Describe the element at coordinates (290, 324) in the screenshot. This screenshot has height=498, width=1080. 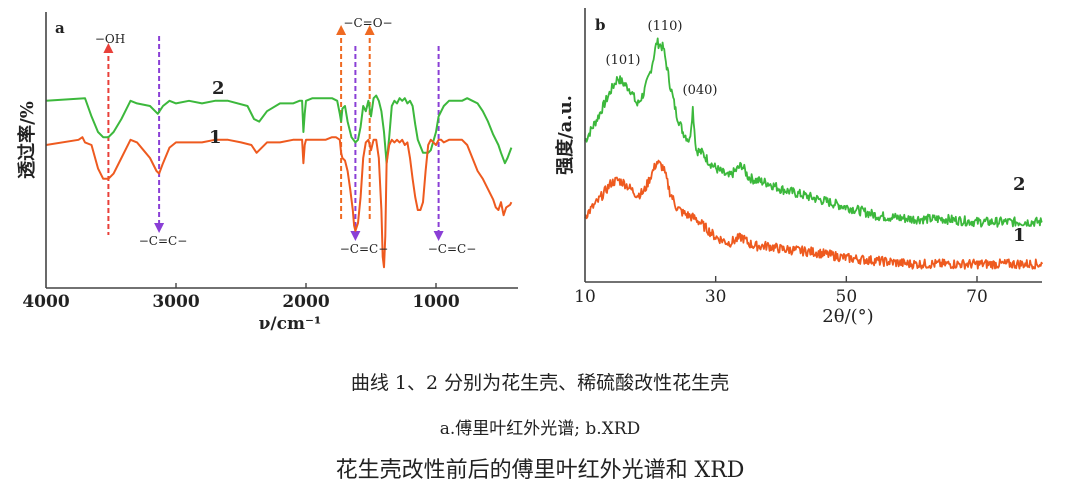
I see `ftir-x-axis-title: ν/cm⁻¹` at that location.